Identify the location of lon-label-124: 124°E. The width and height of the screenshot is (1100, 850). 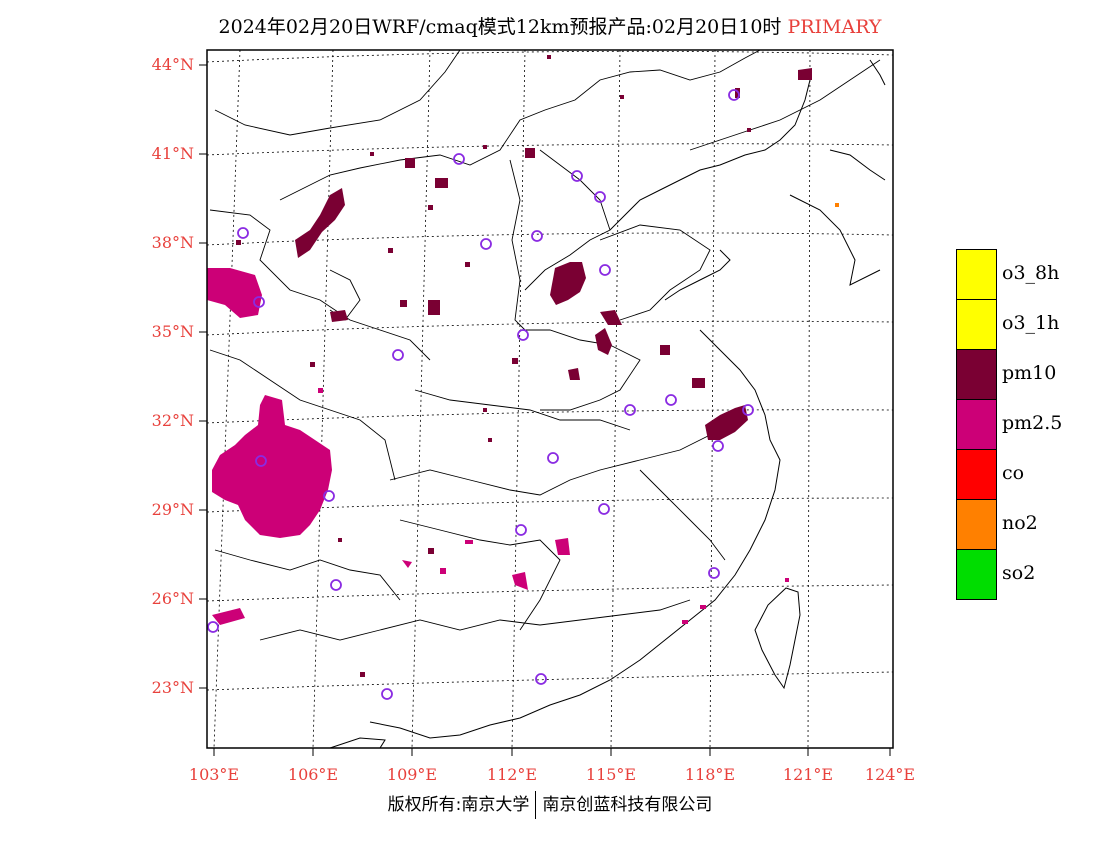
(890, 774).